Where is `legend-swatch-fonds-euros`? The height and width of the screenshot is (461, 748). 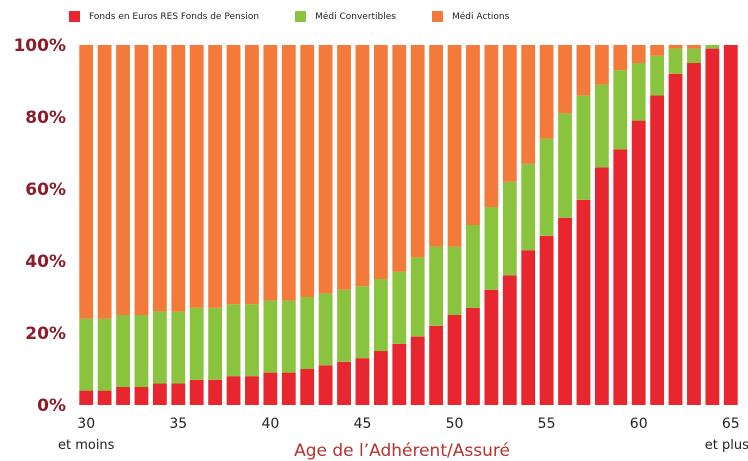
legend-swatch-fonds-euros is located at coordinates (74, 16).